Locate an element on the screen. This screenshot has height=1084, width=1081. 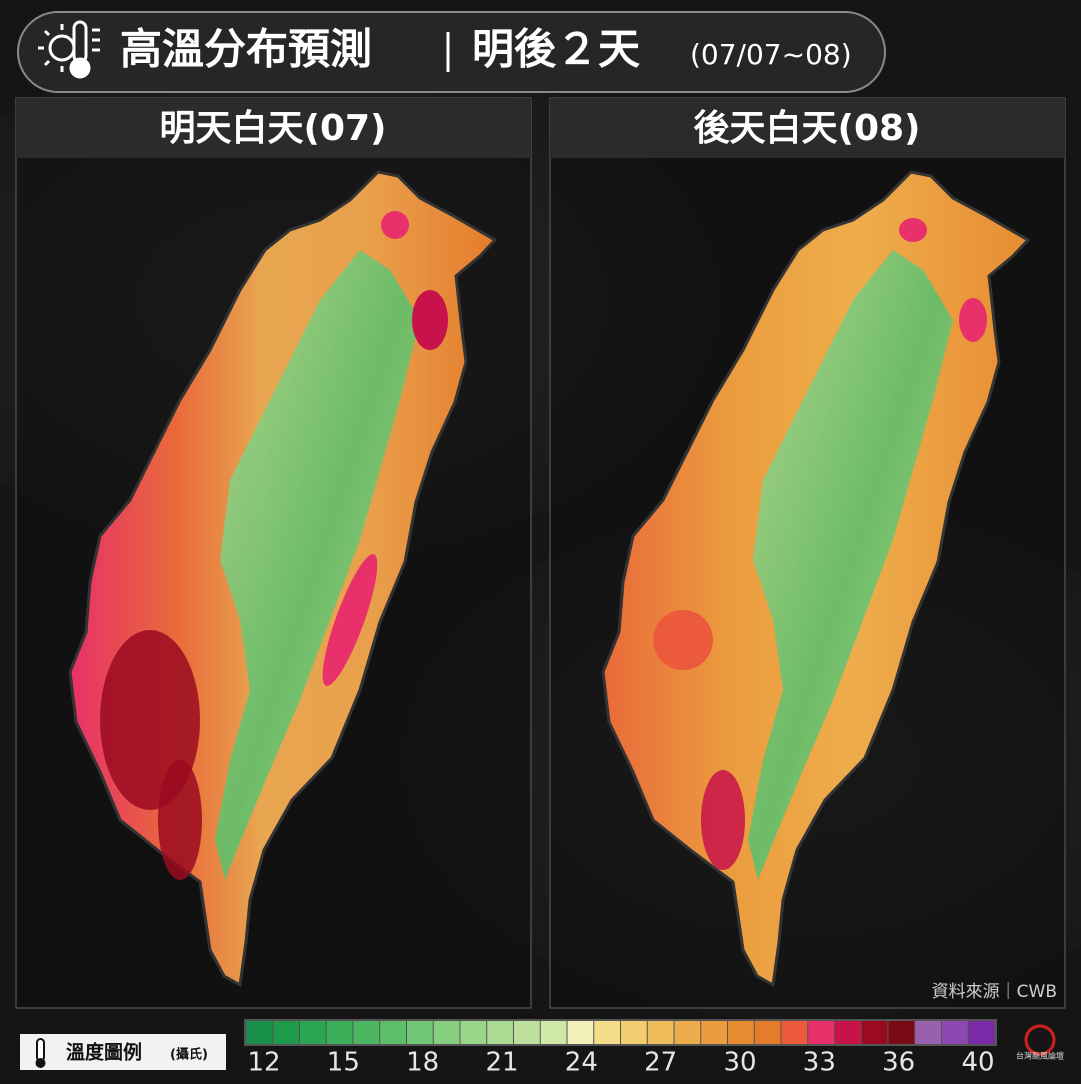
legend-tick-label: 30 is located at coordinates (739, 1063).